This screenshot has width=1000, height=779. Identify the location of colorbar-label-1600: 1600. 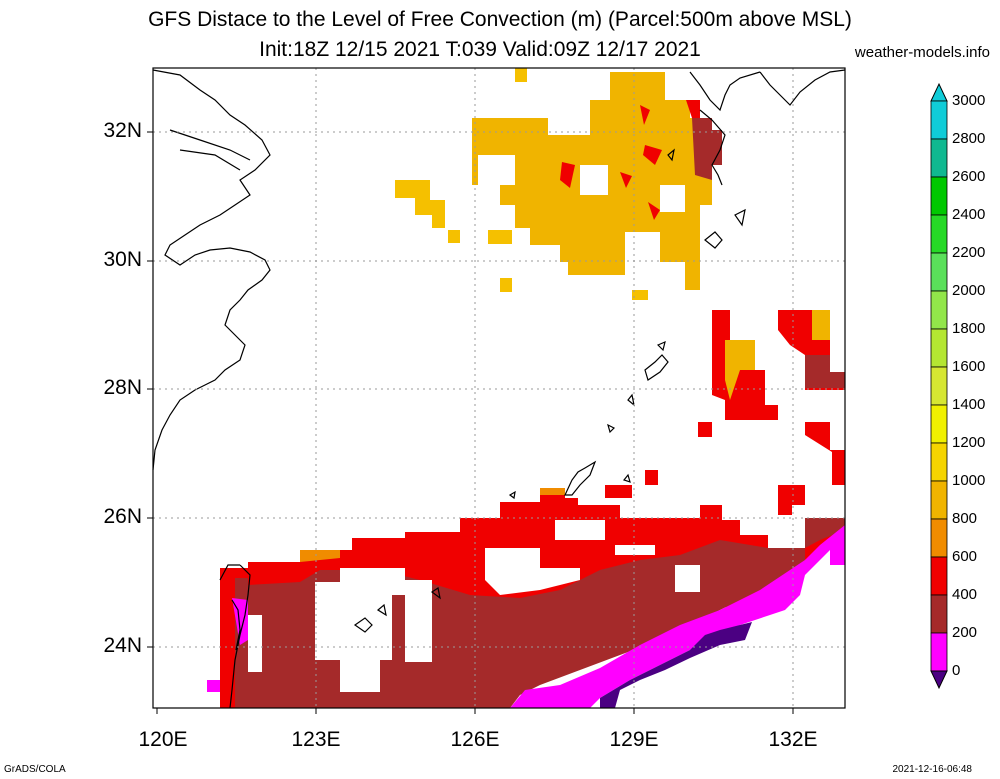
(969, 366).